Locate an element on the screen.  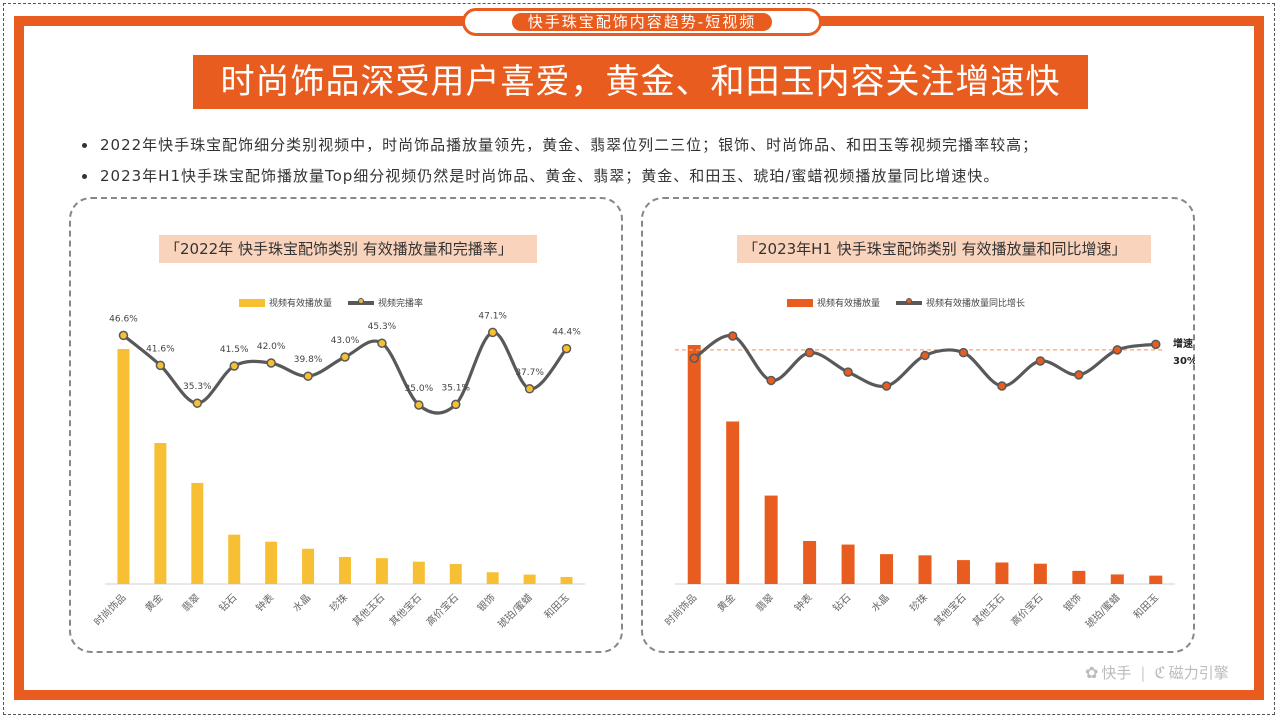
data-label: 41.6% is located at coordinates (160, 349).